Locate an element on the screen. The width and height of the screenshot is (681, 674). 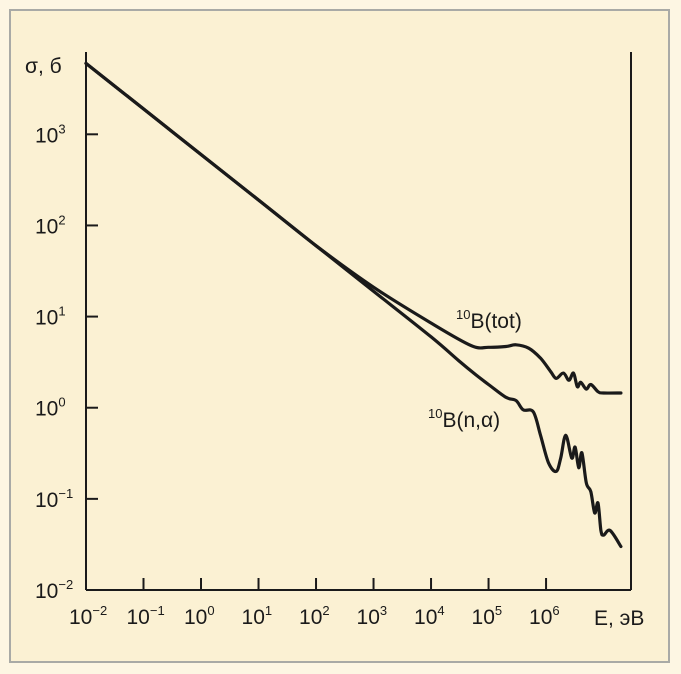
x-tick-label-base-5: 10 is located at coordinates (368, 617).